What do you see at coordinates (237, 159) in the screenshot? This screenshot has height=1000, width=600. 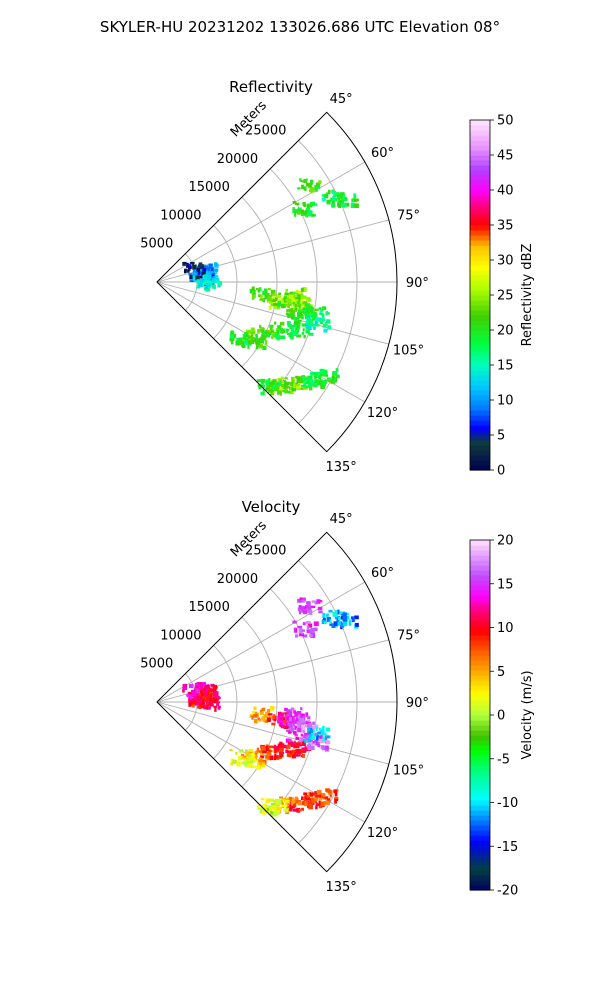 I see `radial-tick-label: 20000` at bounding box center [237, 159].